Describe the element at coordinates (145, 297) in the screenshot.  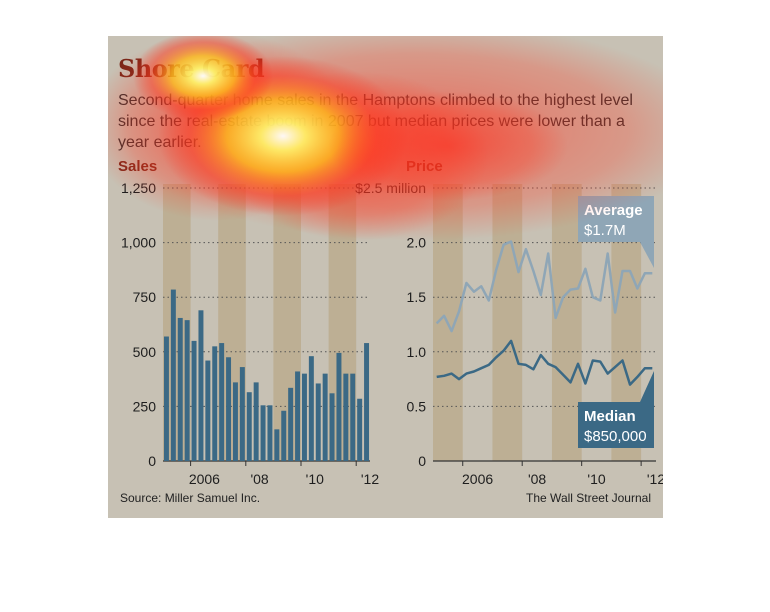
I see `y-tick-label: 750` at that location.